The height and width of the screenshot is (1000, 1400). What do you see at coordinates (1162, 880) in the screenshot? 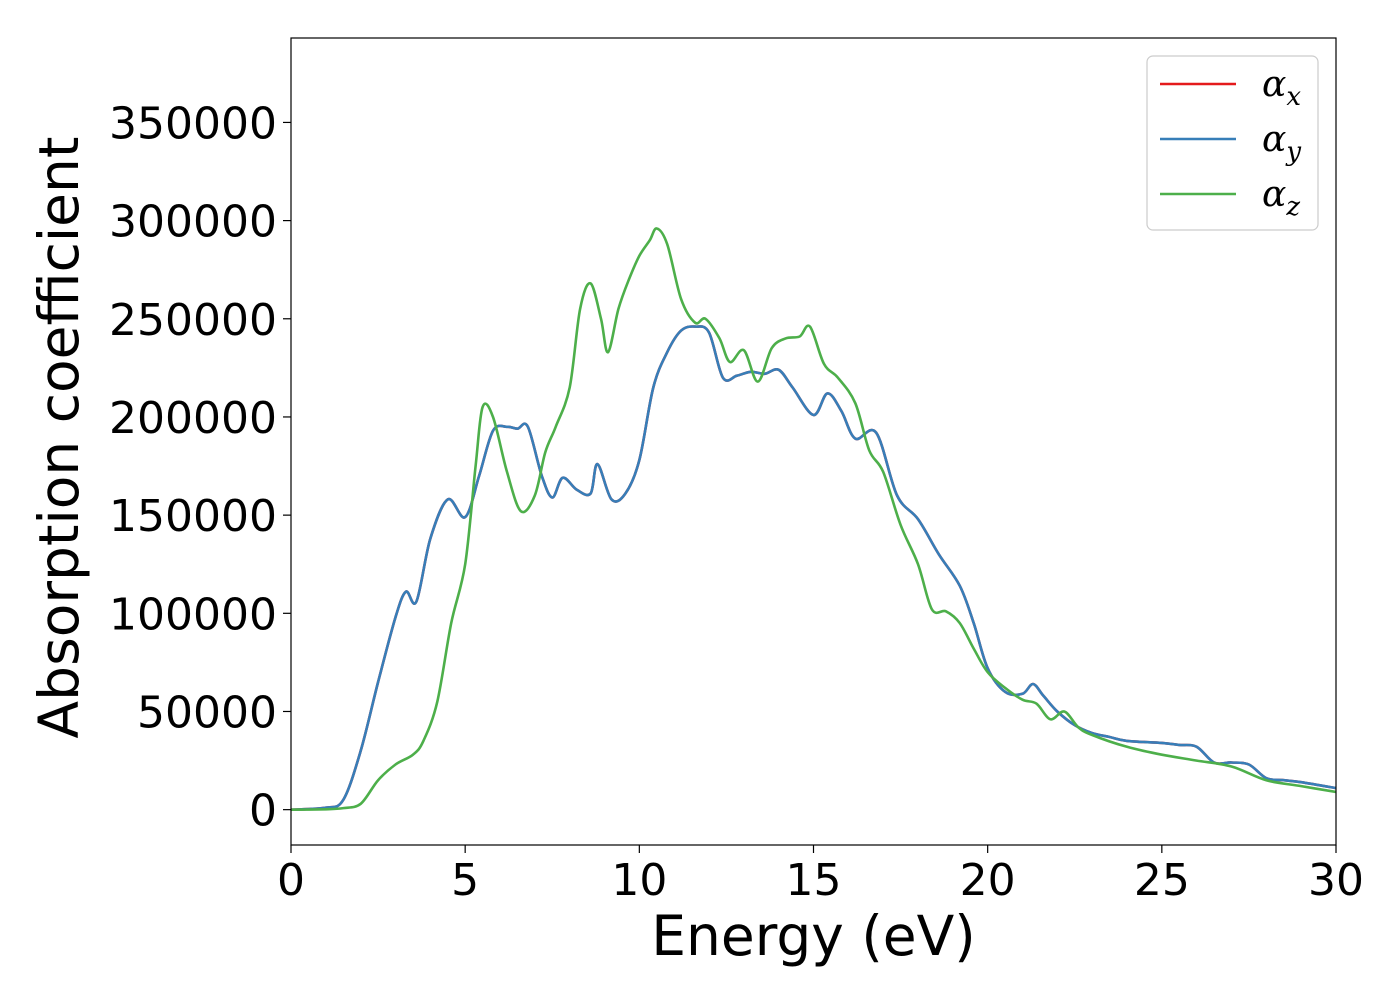
I see `x-tick-label: 25` at bounding box center [1162, 880].